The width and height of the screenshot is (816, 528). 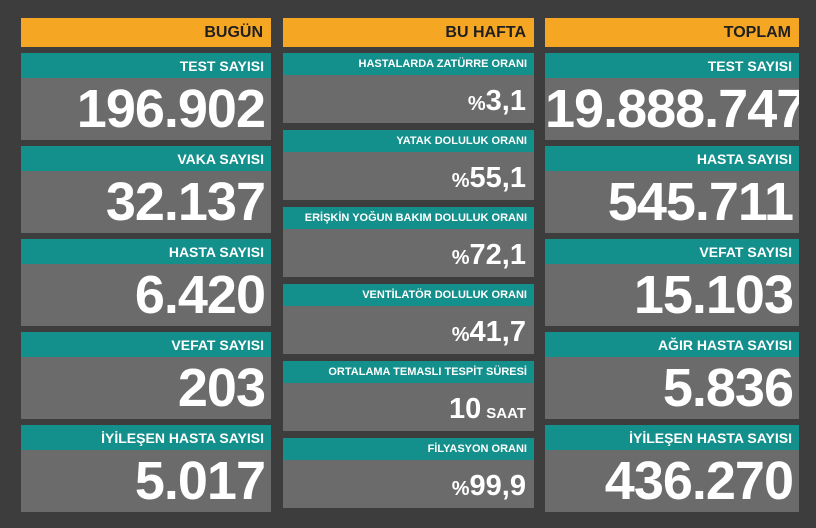 I want to click on week-icu-value: %72,1, so click(x=408, y=253).